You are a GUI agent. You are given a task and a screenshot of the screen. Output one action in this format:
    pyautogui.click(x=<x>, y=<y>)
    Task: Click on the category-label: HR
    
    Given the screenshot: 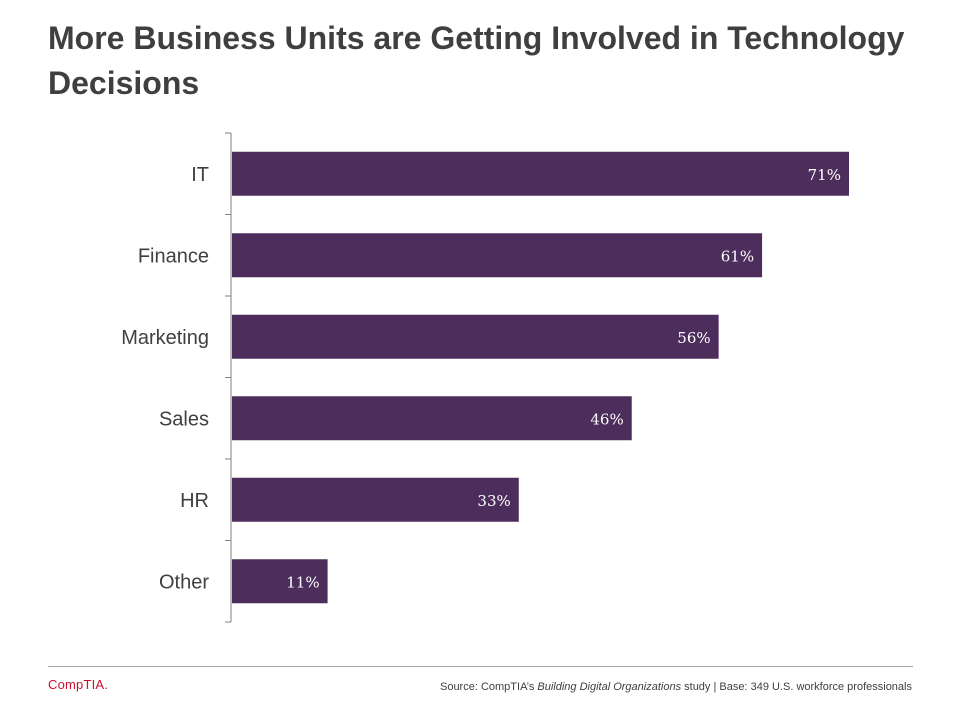 What is the action you would take?
    pyautogui.click(x=194, y=501)
    